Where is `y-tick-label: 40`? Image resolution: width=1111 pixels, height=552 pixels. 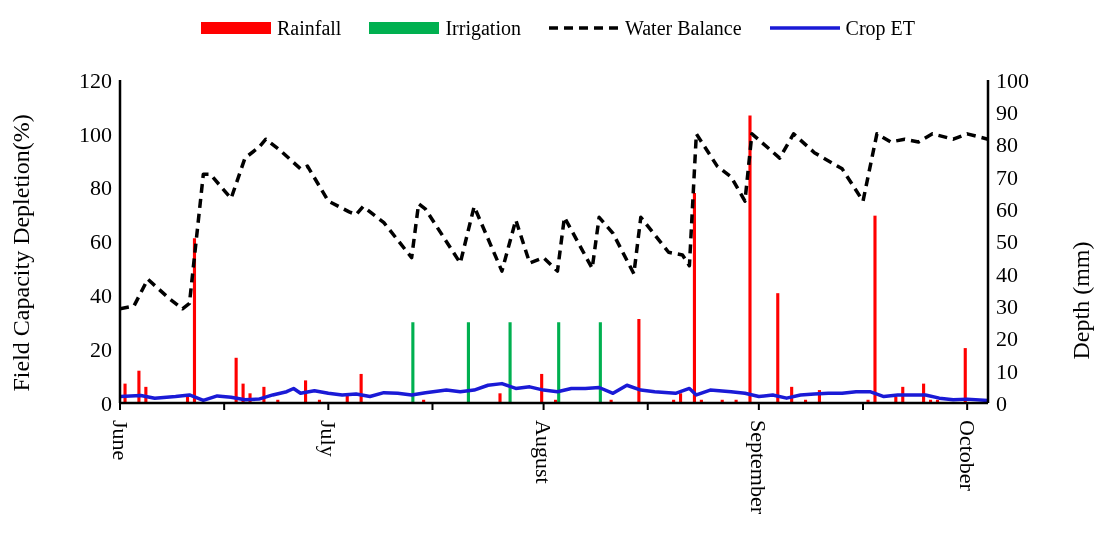
y-tick-label: 40 is located at coordinates (101, 296).